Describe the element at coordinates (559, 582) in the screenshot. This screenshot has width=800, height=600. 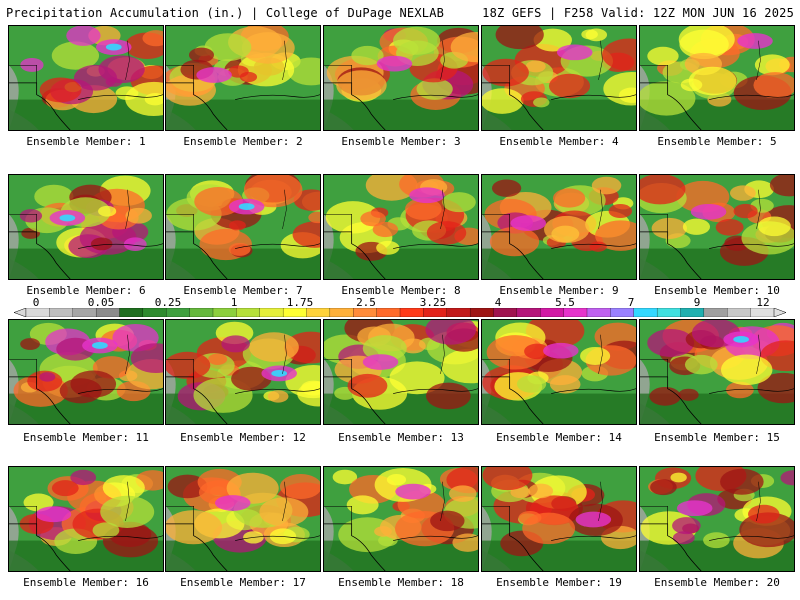
I see `panel-label: Ensemble Member: 19` at that location.